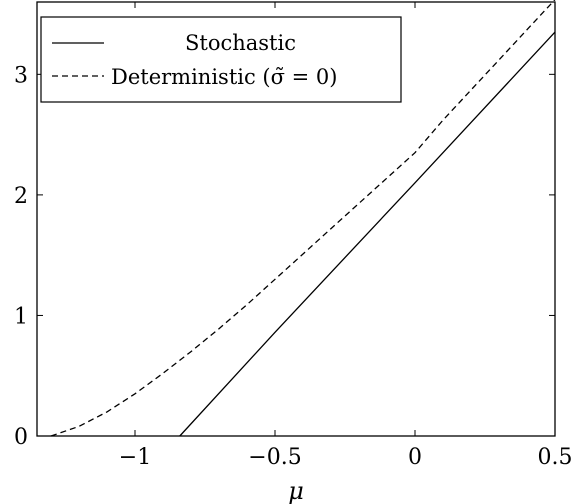 The height and width of the screenshot is (504, 573). I want to click on x-tick-label: 0, so click(415, 457).